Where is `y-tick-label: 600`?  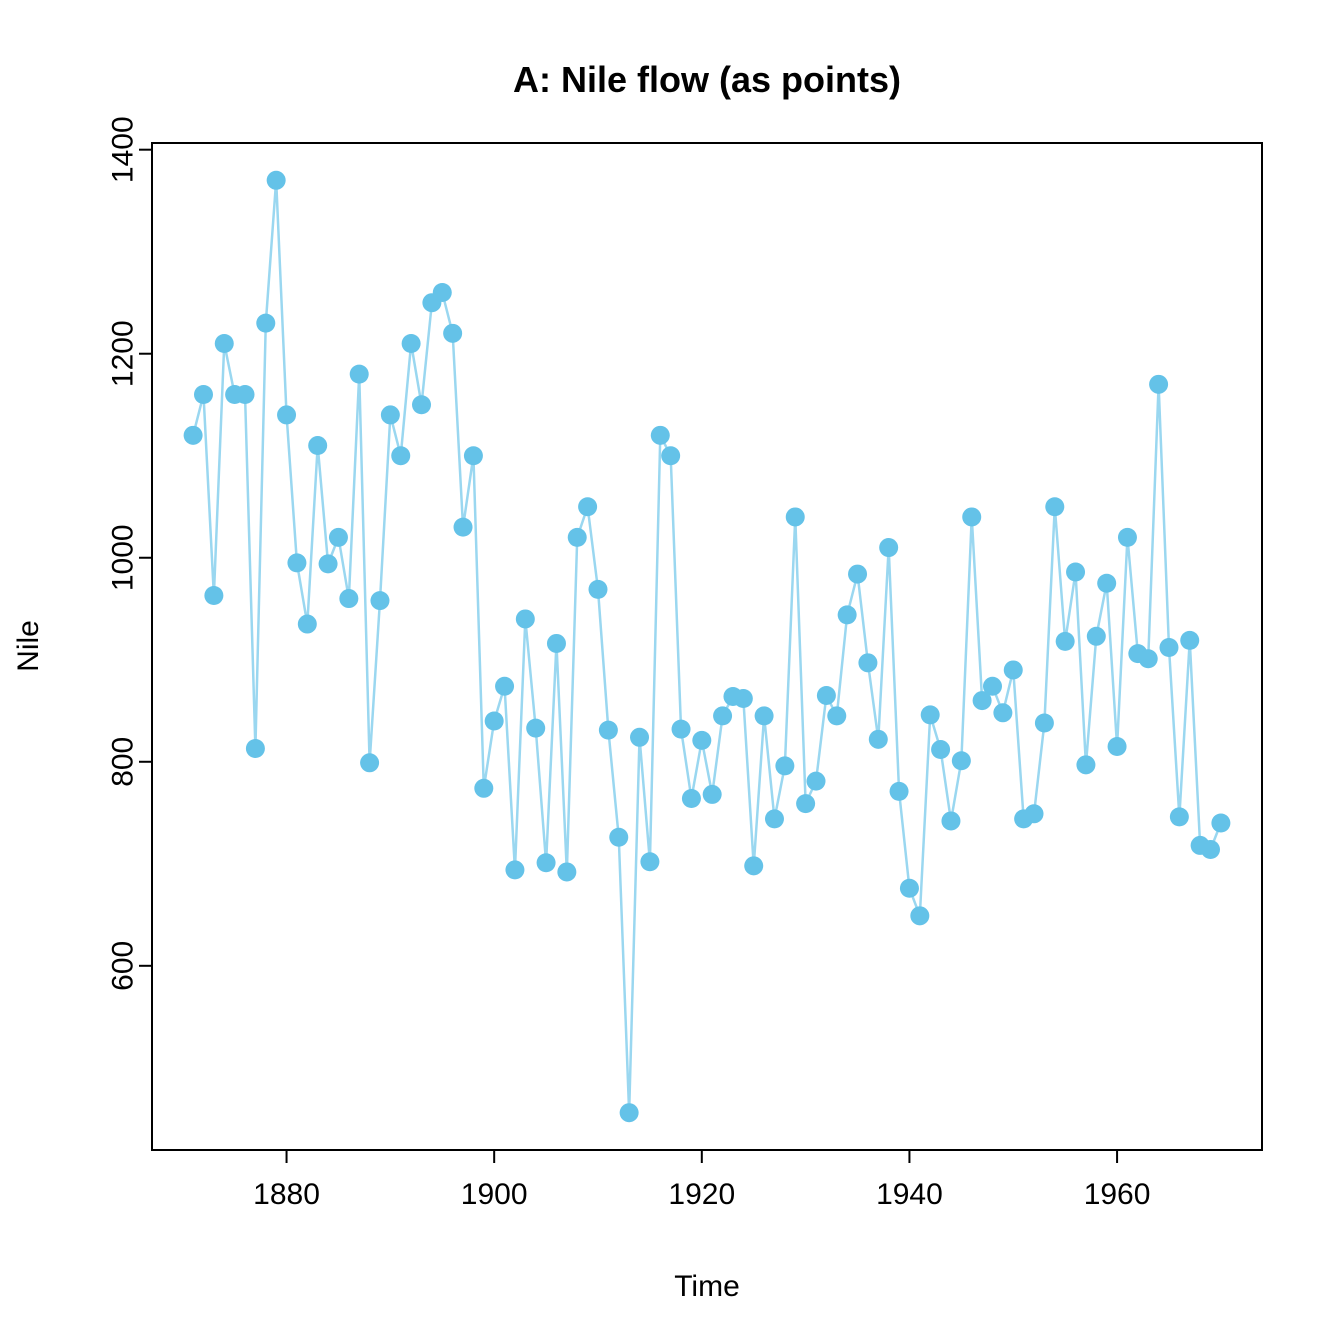
y-tick-label: 600 is located at coordinates (123, 966).